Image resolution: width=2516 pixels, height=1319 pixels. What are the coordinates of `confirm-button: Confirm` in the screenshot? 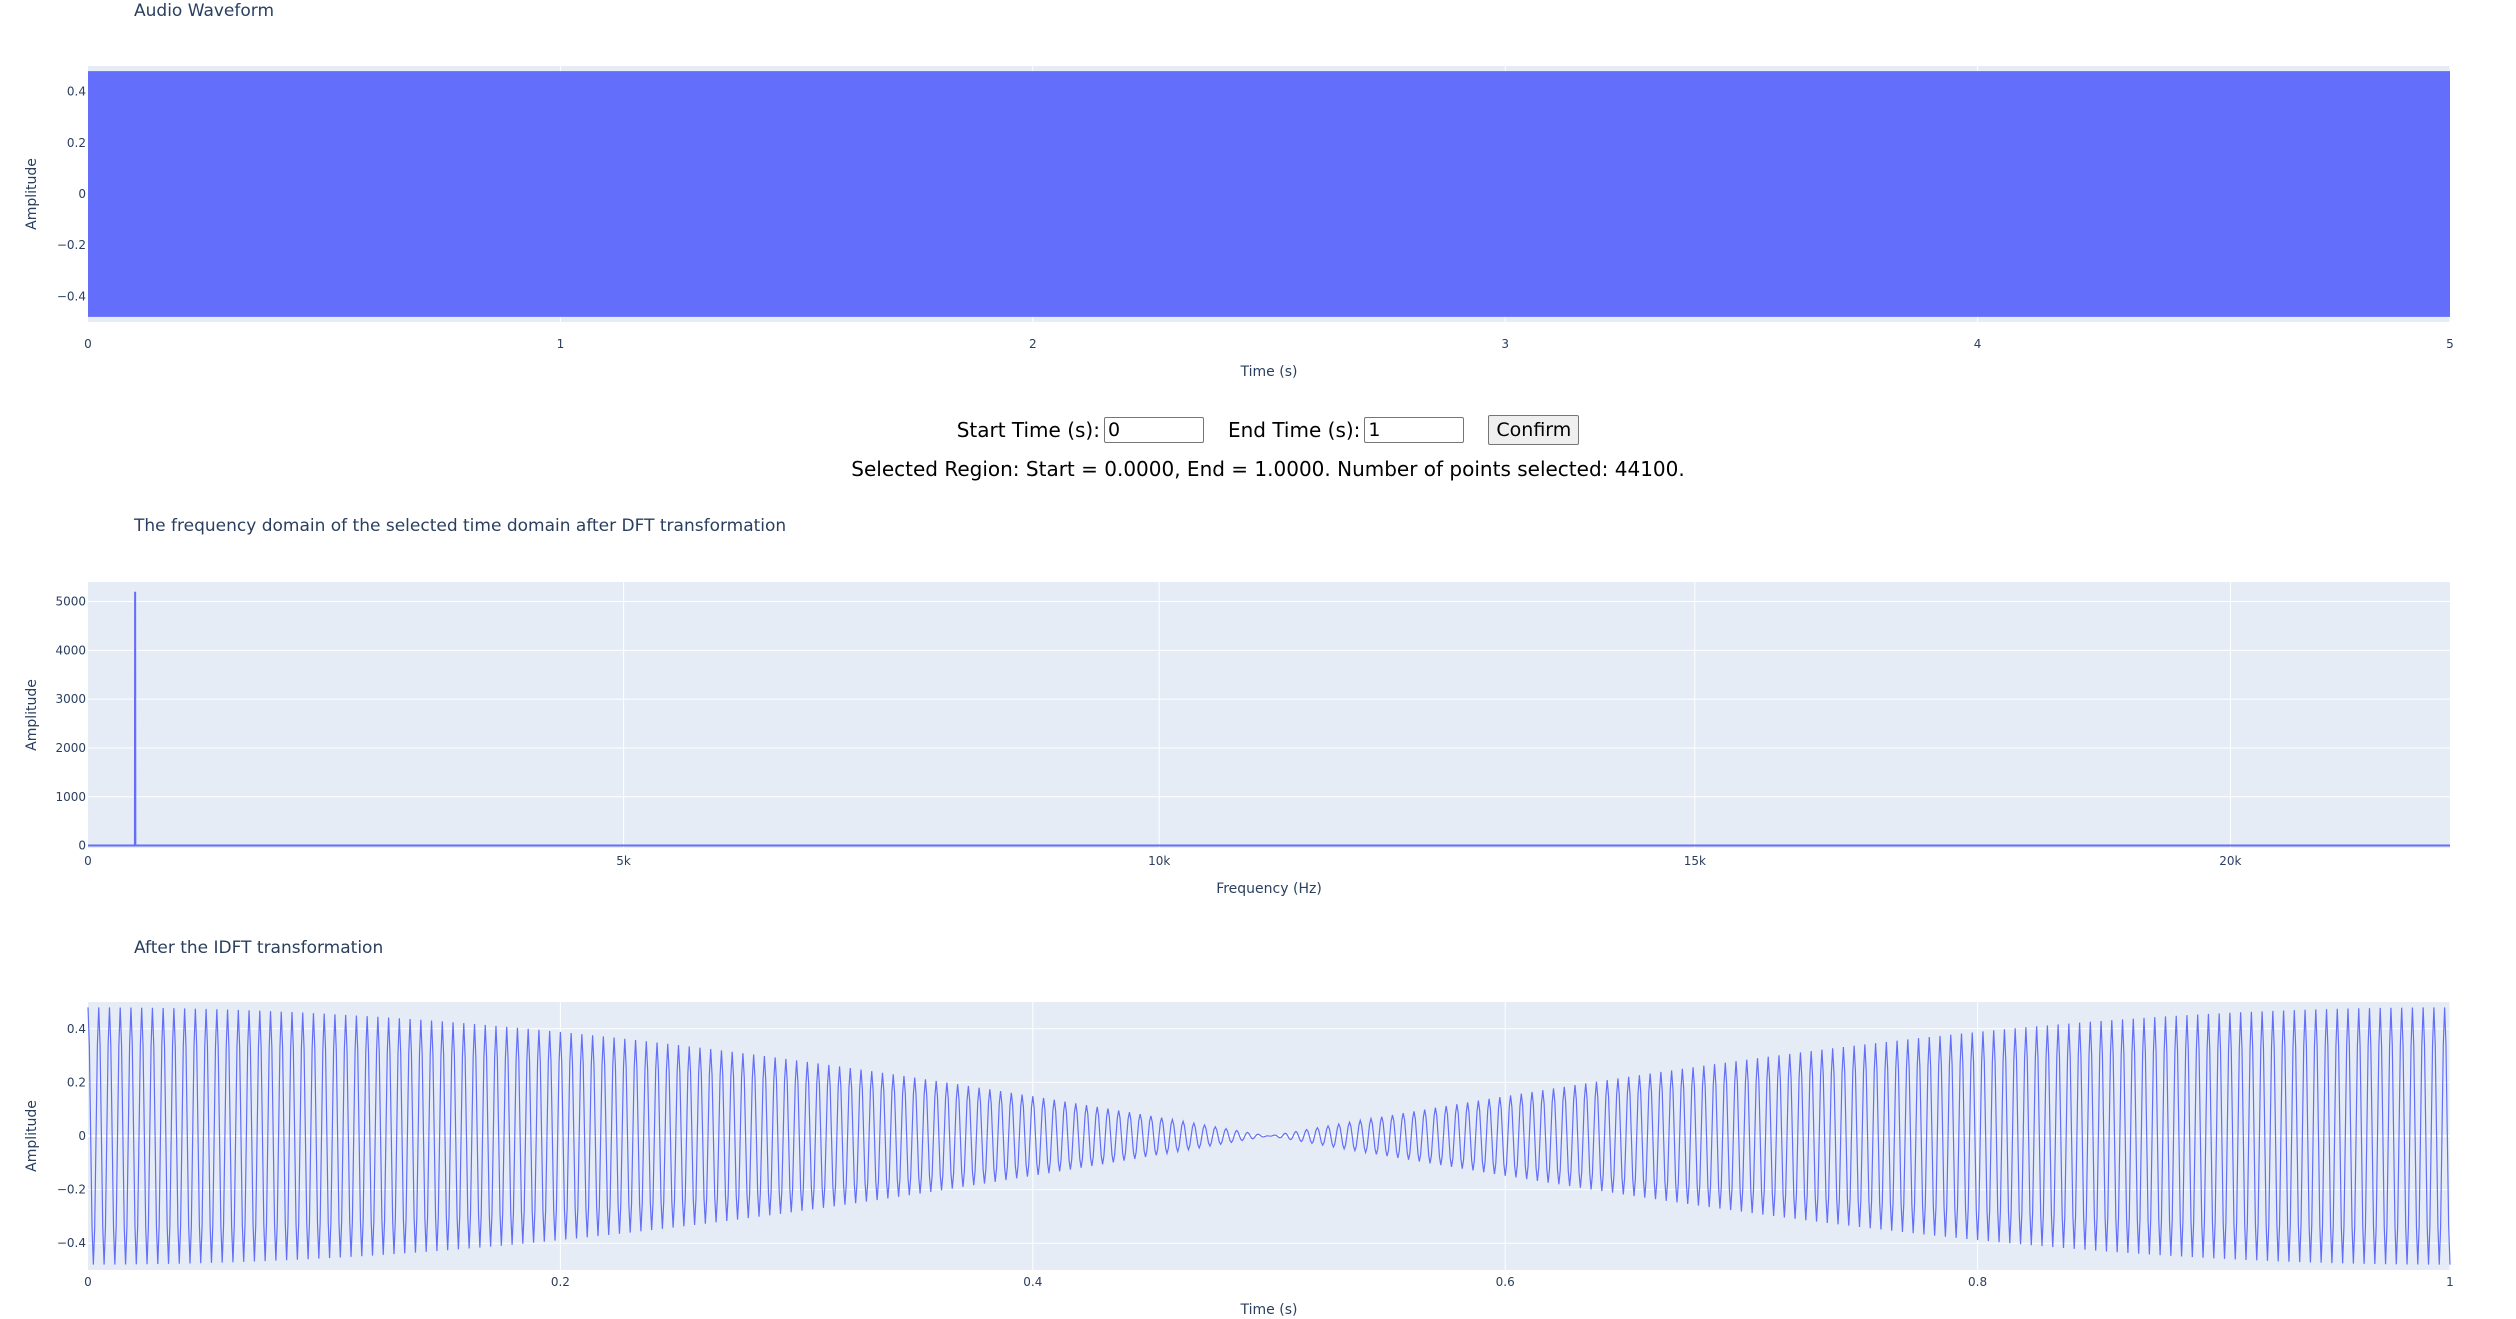 It's located at (1534, 430).